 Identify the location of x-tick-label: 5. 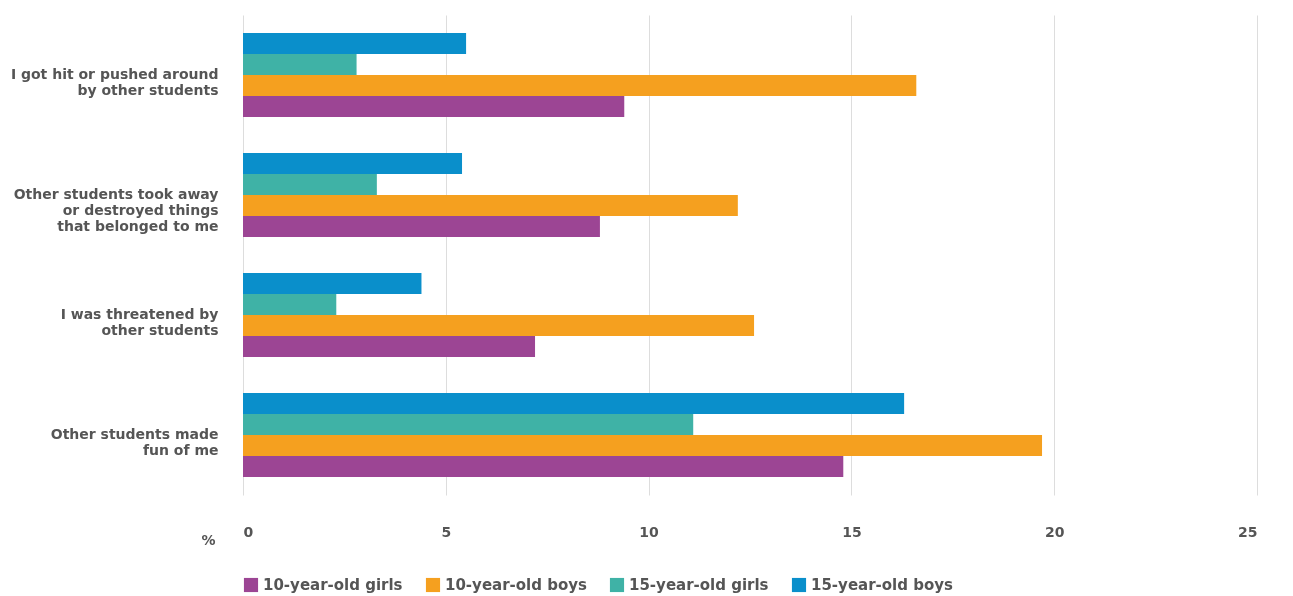
(446, 531).